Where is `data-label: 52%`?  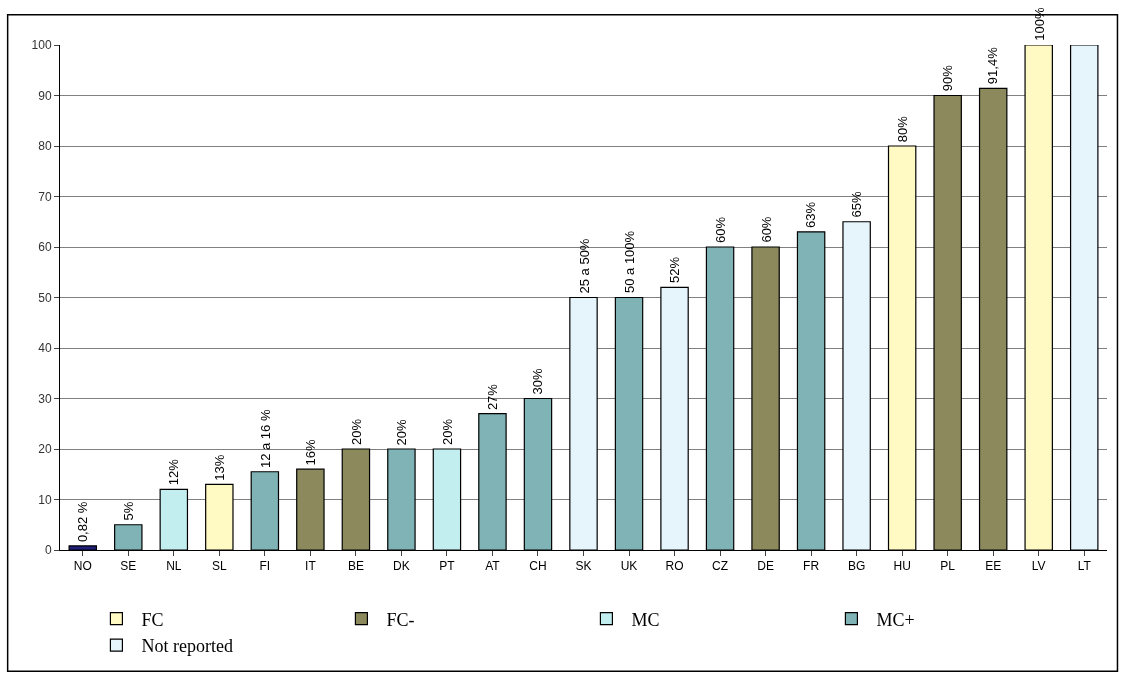 data-label: 52% is located at coordinates (675, 269).